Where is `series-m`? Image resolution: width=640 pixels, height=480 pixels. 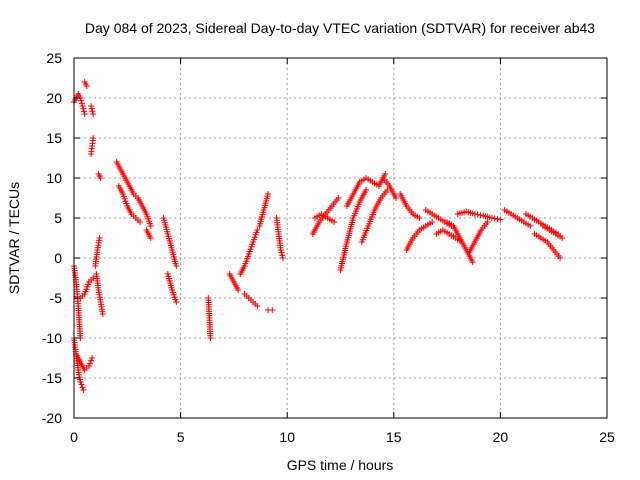 series-m is located at coordinates (129, 204).